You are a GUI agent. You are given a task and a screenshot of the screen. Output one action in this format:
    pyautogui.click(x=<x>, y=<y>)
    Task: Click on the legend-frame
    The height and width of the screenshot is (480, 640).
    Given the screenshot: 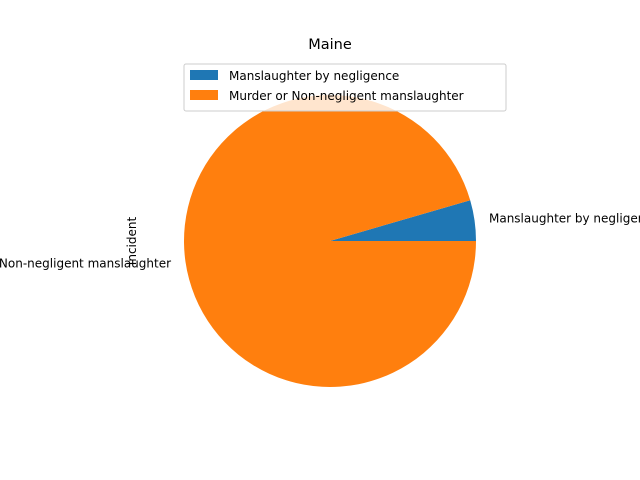 What is the action you would take?
    pyautogui.click(x=345, y=87)
    